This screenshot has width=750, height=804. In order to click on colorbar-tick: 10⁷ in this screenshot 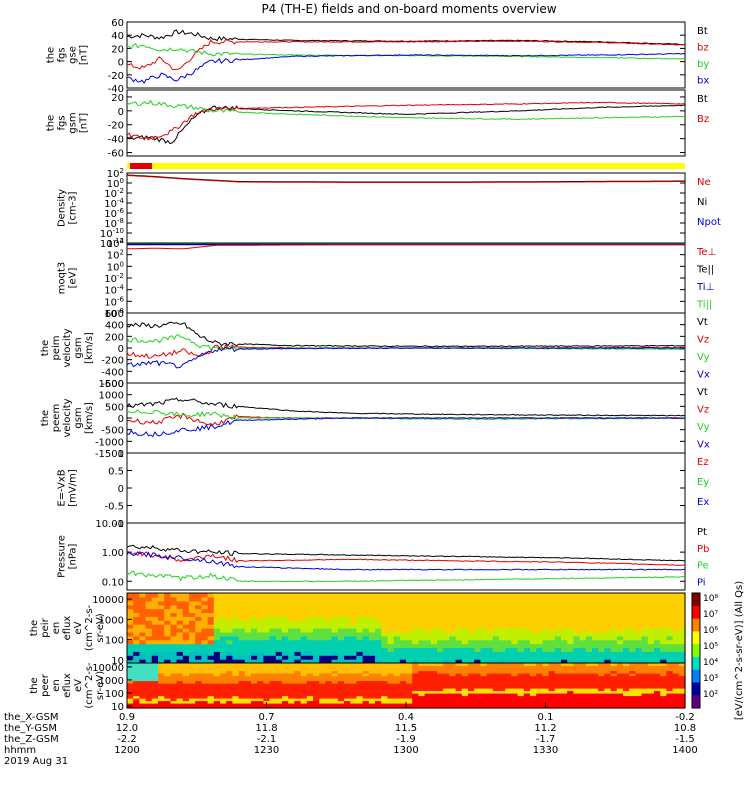, I will do `click(710, 615)`.